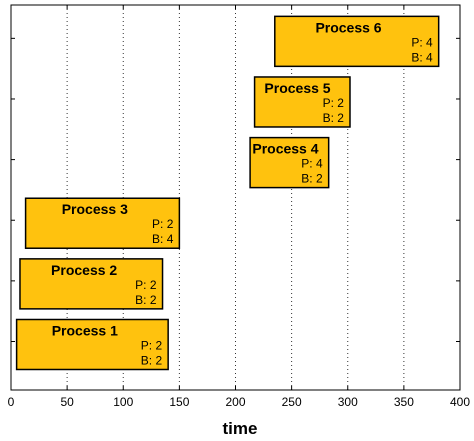 This screenshot has width=474, height=441. Describe the element at coordinates (348, 27) in the screenshot. I see `process-name: Process 6` at that location.